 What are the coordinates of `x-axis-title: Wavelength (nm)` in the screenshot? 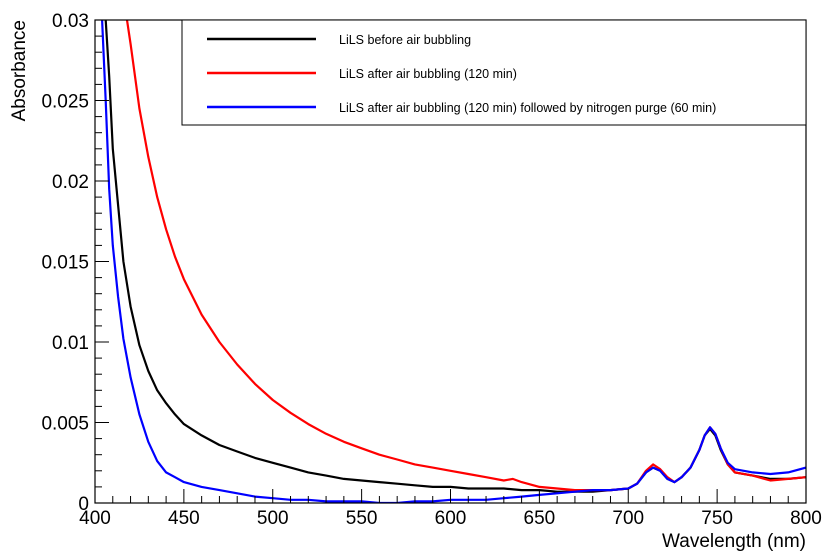 It's located at (734, 541).